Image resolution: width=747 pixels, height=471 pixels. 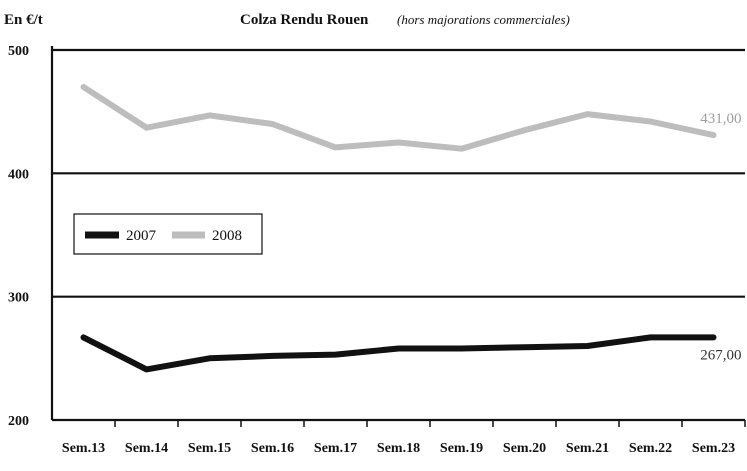 I want to click on x-tick-label-sem-19: Sem.19, so click(x=461, y=448).